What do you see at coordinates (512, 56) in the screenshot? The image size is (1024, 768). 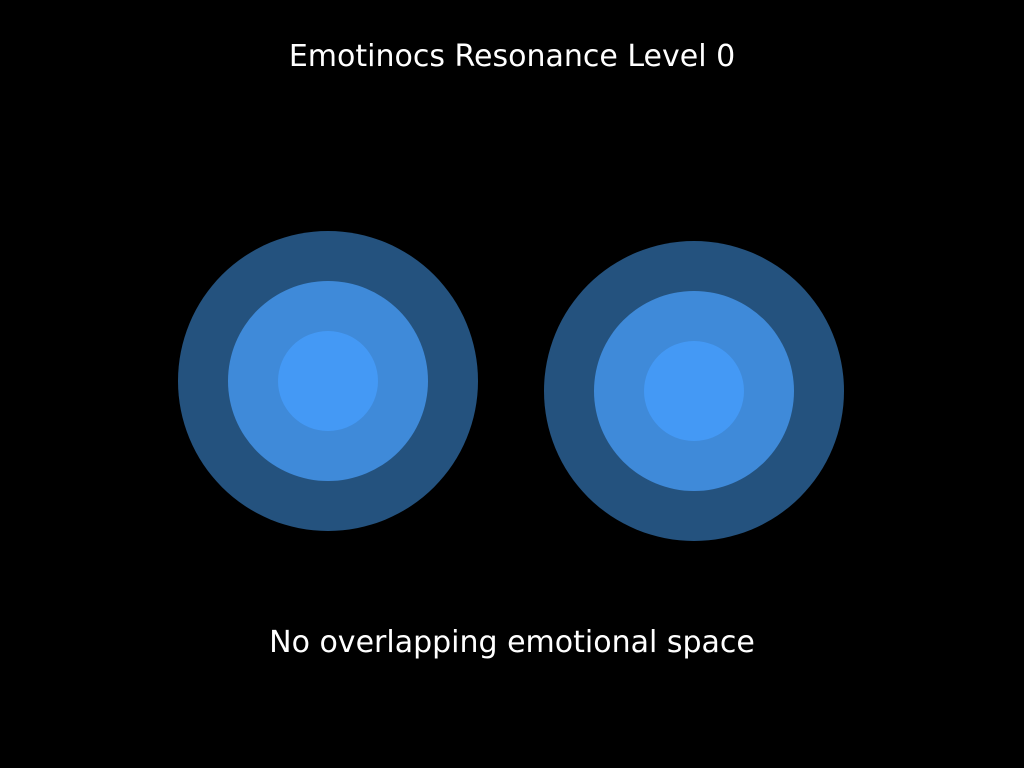 I see `diagram-title: Emotinocs Resonance Level 0` at bounding box center [512, 56].